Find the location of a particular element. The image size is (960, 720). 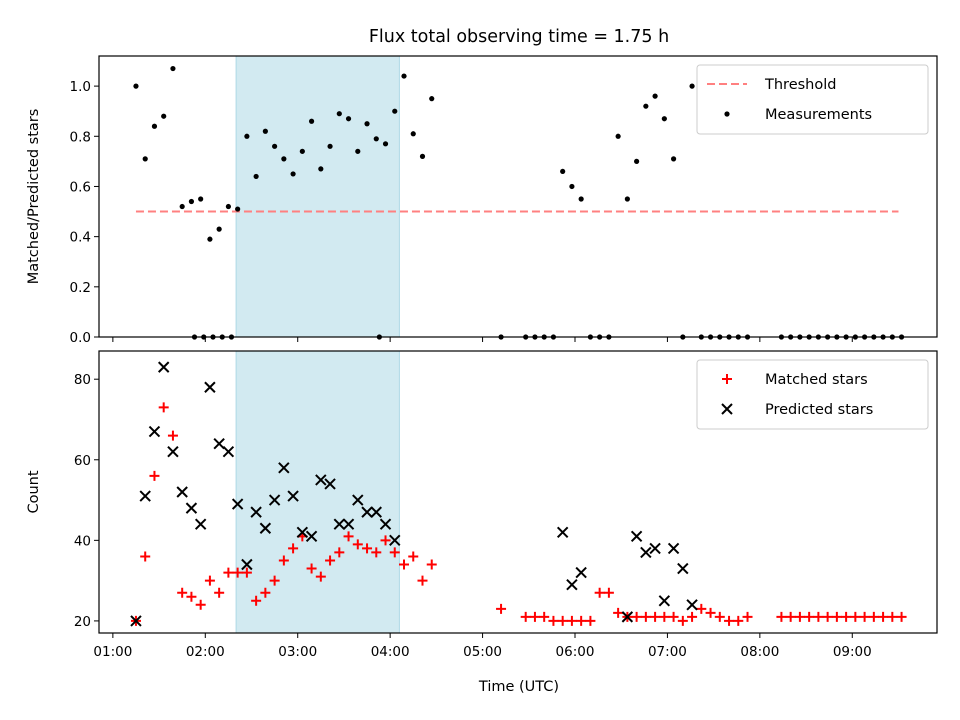

y-tick-label: 80 is located at coordinates (82, 380).